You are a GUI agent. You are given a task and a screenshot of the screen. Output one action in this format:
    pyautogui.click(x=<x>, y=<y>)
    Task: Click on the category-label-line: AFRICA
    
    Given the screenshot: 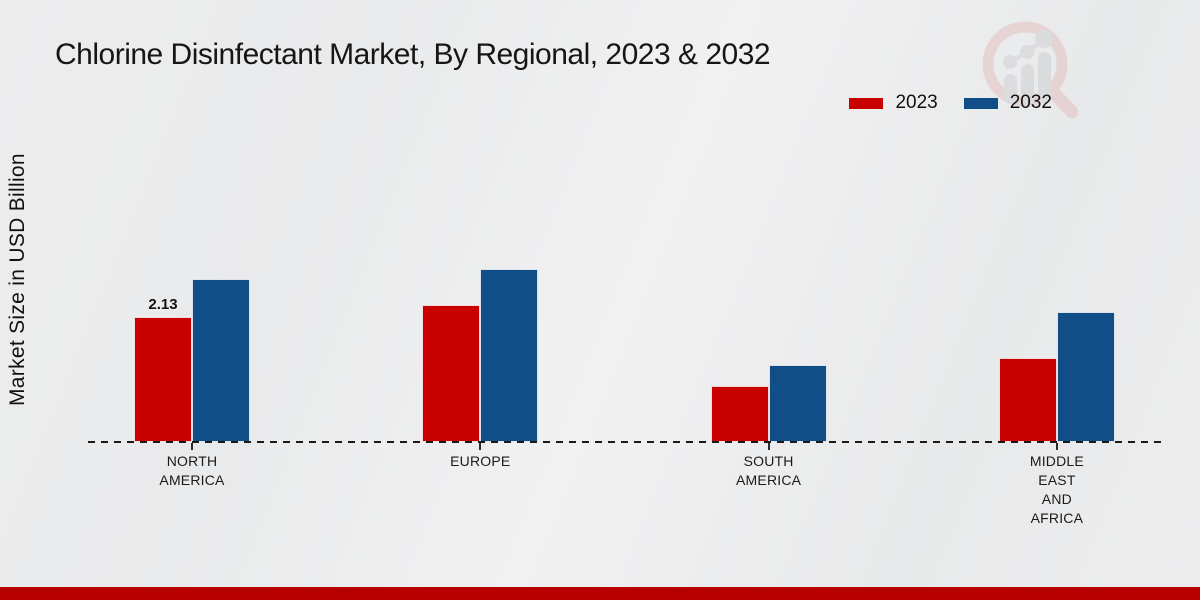 What is the action you would take?
    pyautogui.click(x=1057, y=518)
    